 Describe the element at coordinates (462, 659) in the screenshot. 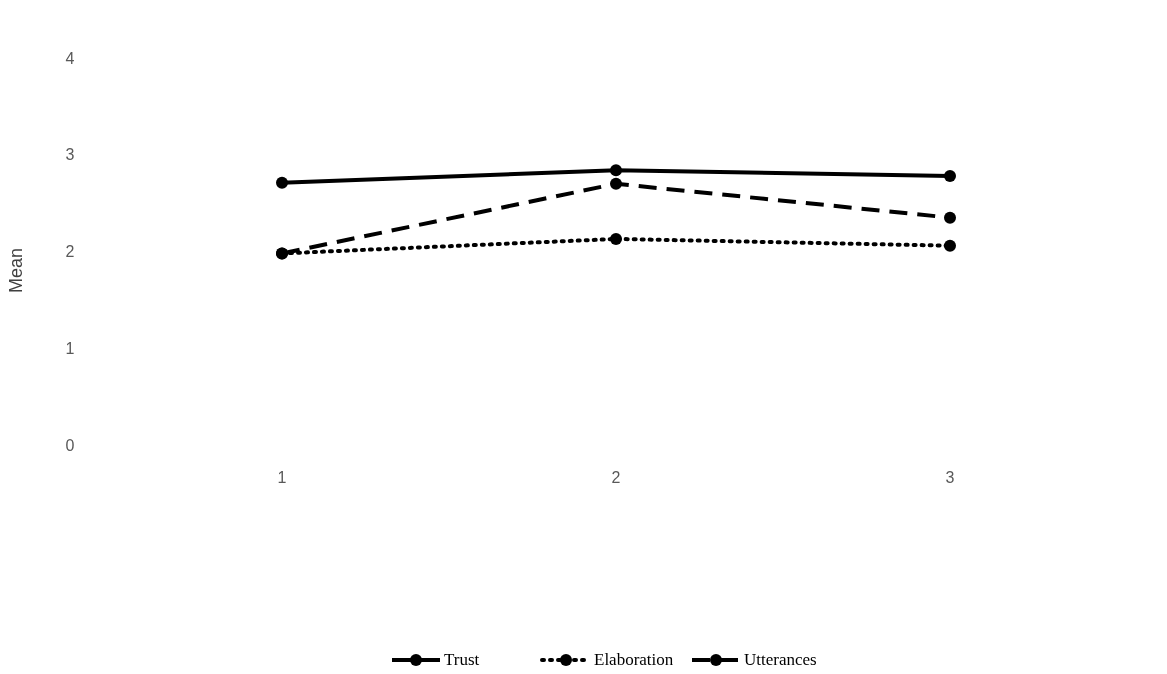

I see `legend-label: Trust` at that location.